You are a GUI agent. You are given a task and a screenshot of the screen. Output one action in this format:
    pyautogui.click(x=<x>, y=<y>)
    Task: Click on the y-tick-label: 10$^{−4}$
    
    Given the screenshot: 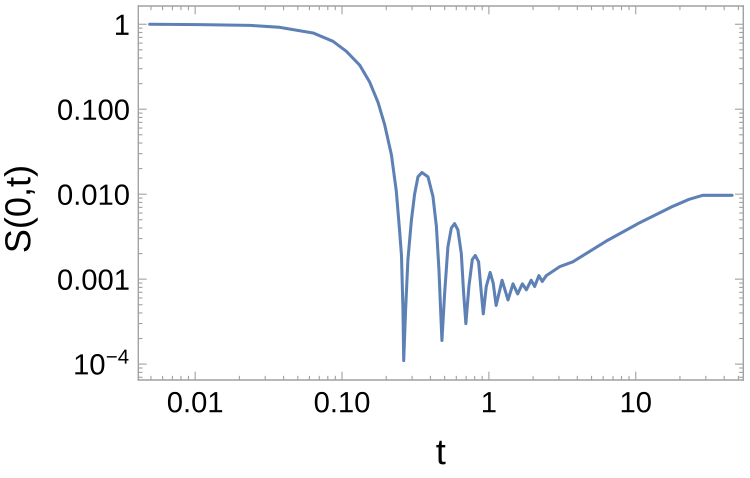 What is the action you would take?
    pyautogui.click(x=101, y=362)
    